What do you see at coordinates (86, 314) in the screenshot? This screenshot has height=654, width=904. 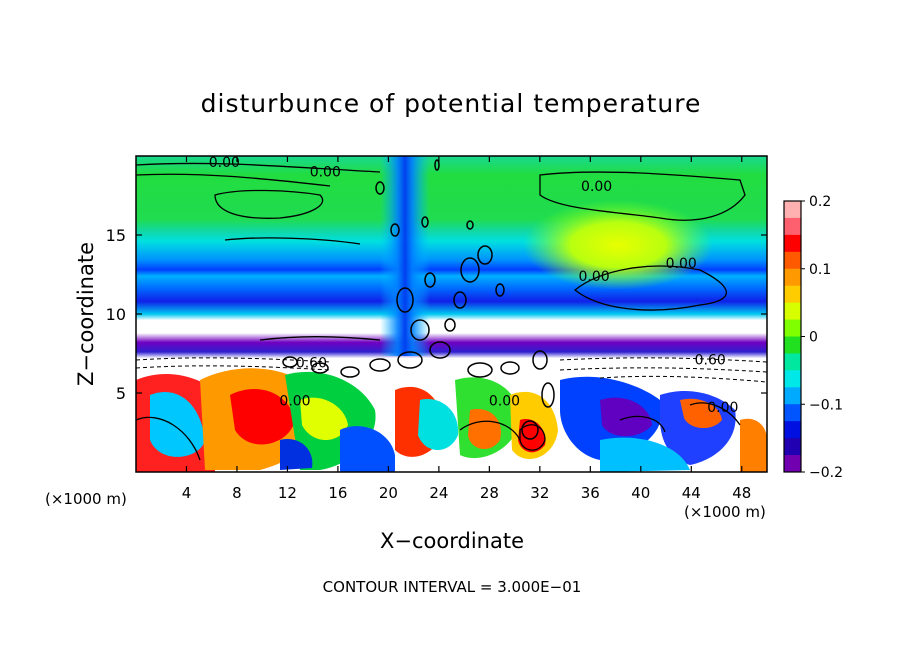 I see `y-axis-label: Z−coordinate` at bounding box center [86, 314].